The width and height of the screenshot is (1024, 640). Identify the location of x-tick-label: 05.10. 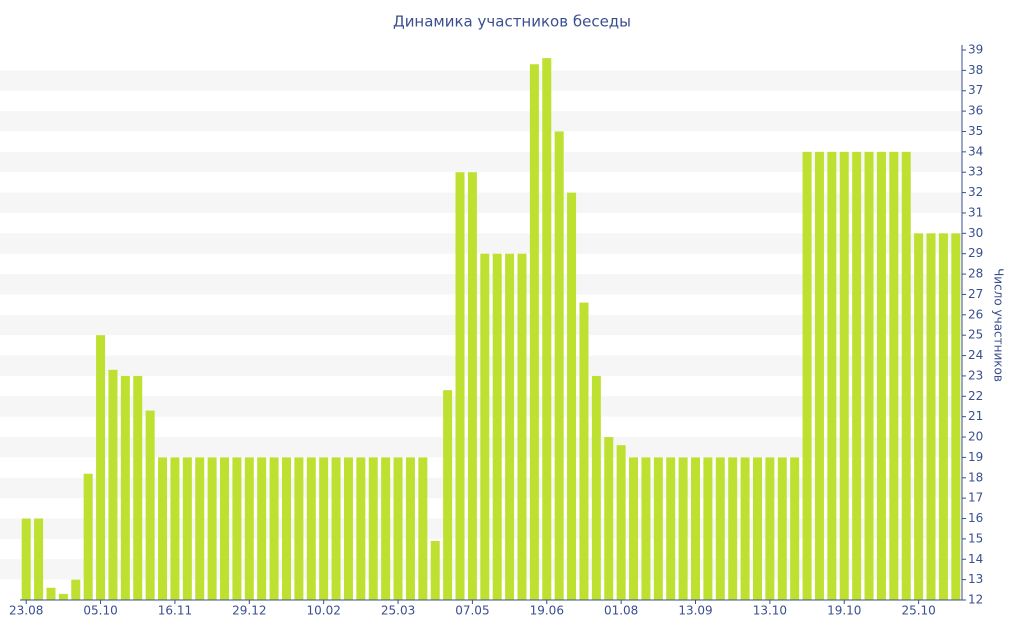
(100, 611).